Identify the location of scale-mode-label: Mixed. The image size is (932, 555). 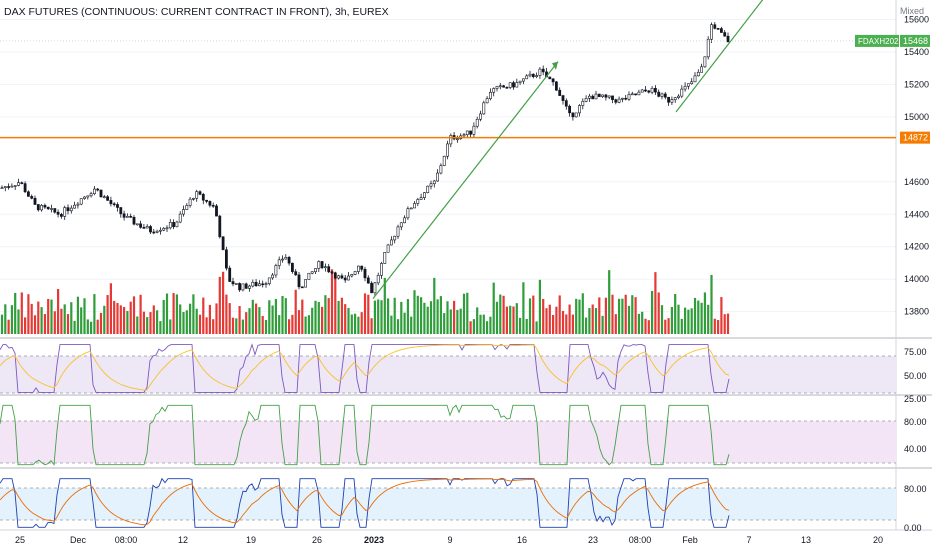
(911, 11).